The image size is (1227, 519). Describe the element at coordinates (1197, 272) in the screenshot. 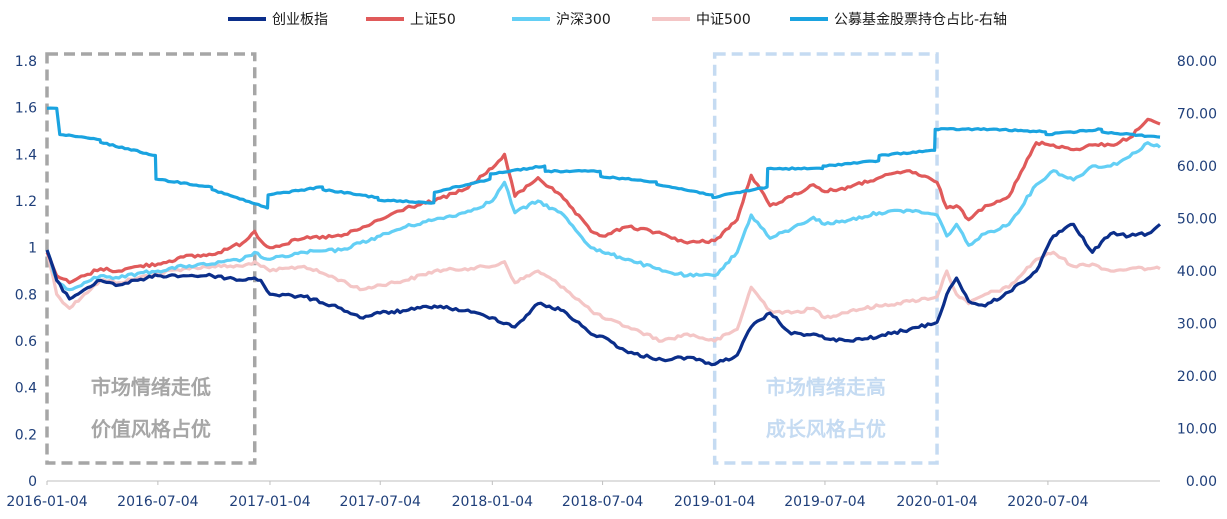

I see `y-right-tick-label: 40.00` at that location.